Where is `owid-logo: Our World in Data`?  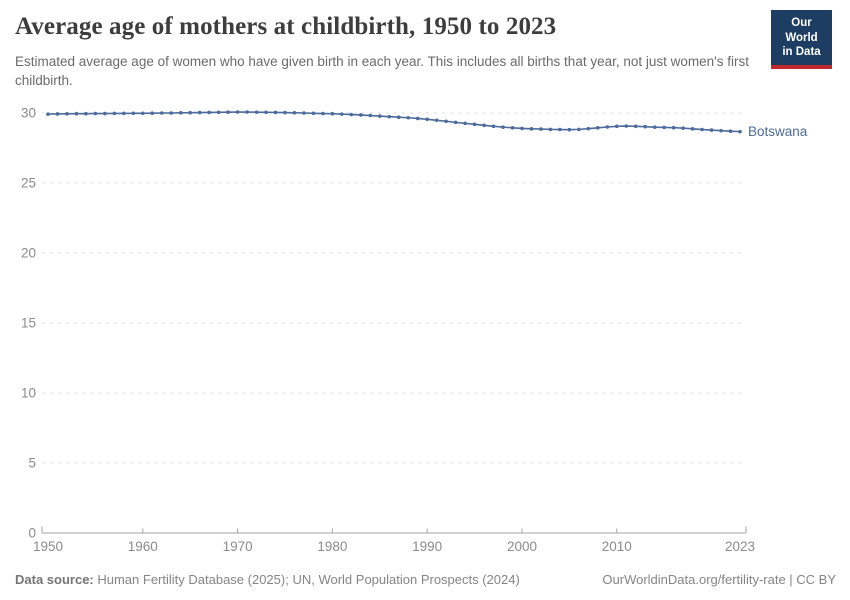 owid-logo: Our World in Data is located at coordinates (801, 40).